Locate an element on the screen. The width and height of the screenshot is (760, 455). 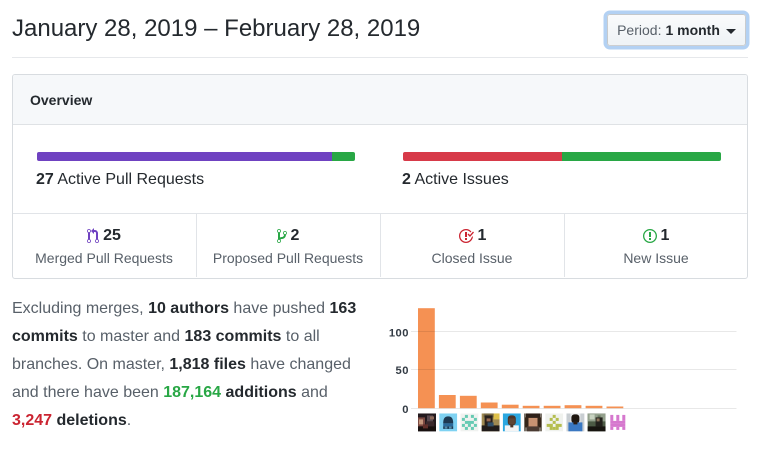
svg-text: 100 is located at coordinates (399, 333).